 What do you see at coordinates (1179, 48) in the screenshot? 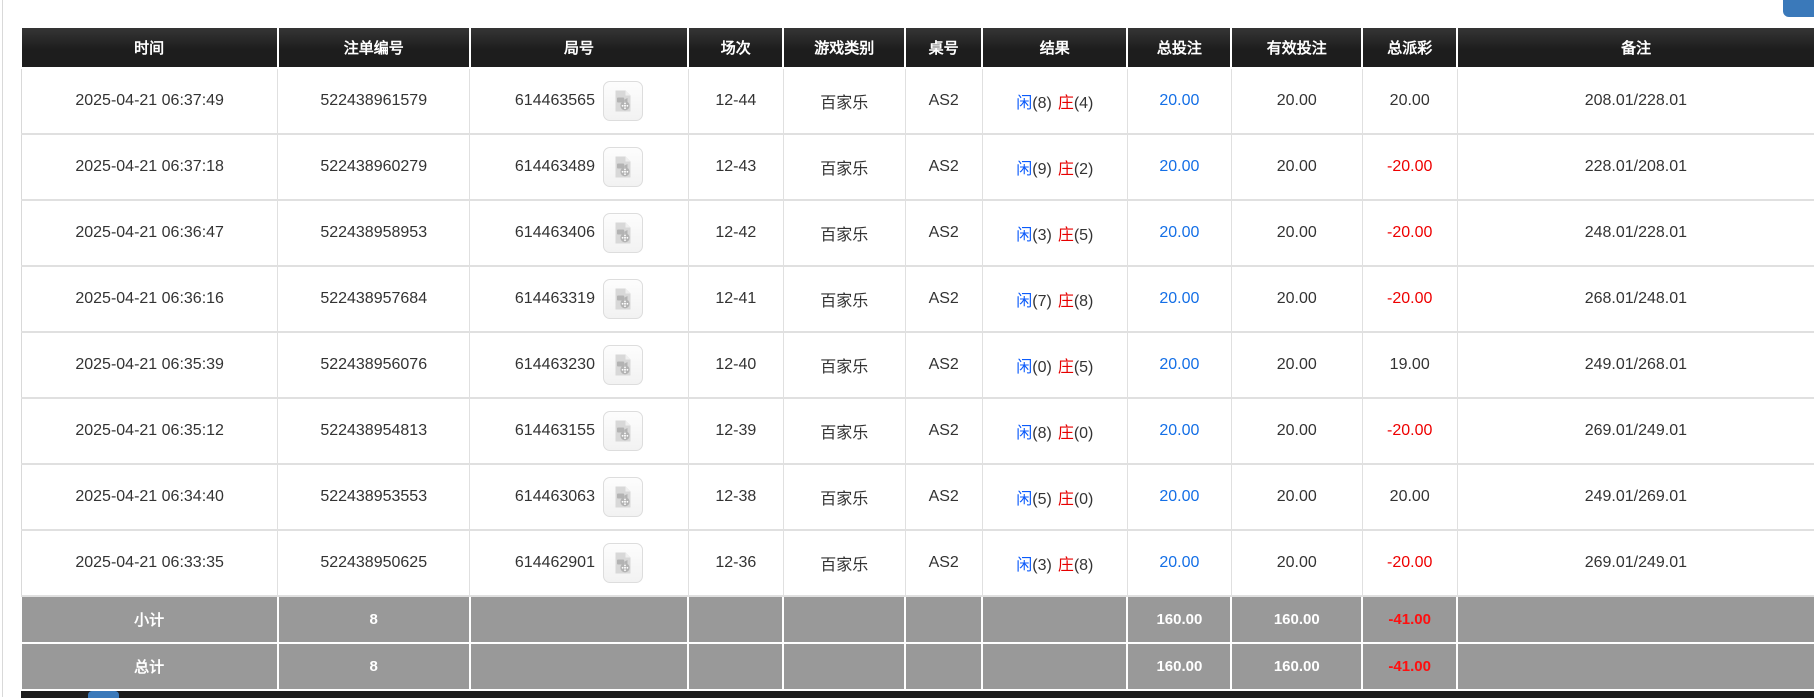
I see `column-header-total-bet: 总投注` at bounding box center [1179, 48].